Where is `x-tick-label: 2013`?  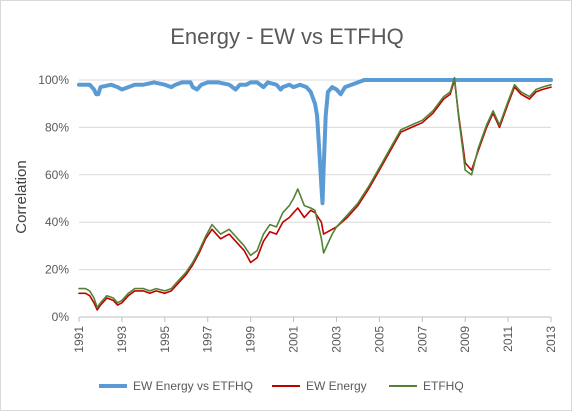
x-tick-label: 2013 is located at coordinates (551, 339).